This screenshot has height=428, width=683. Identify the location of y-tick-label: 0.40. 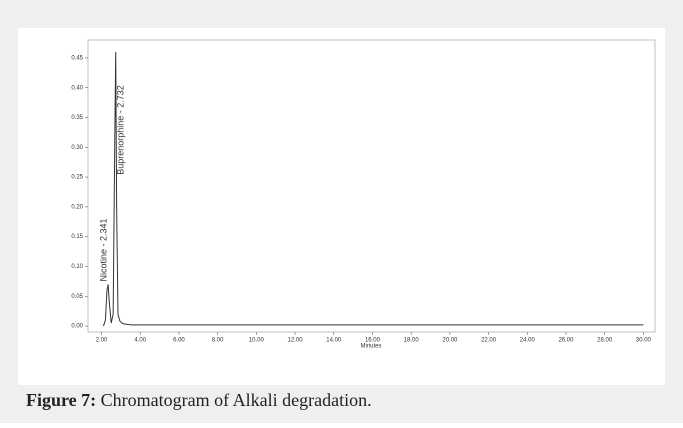
(77, 88).